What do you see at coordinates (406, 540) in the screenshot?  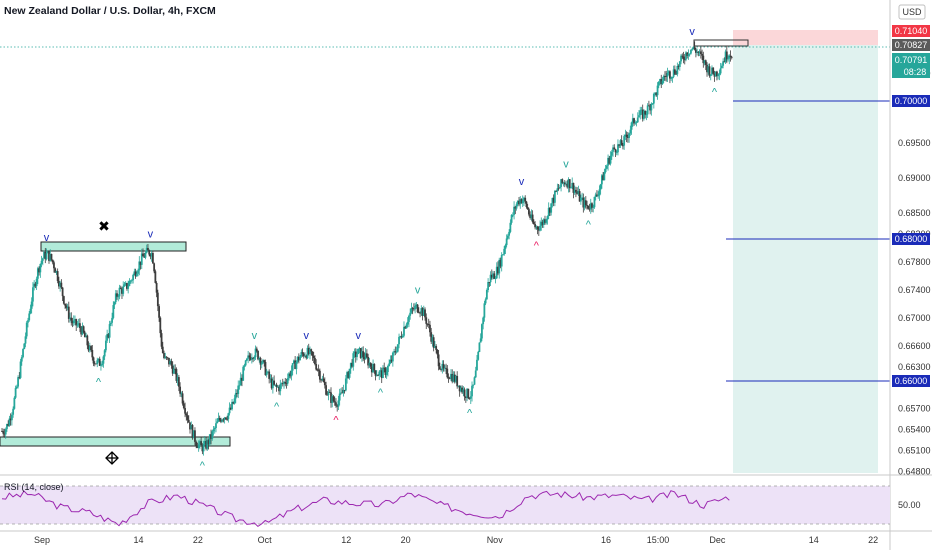 I see `time-tick-20: 20` at bounding box center [406, 540].